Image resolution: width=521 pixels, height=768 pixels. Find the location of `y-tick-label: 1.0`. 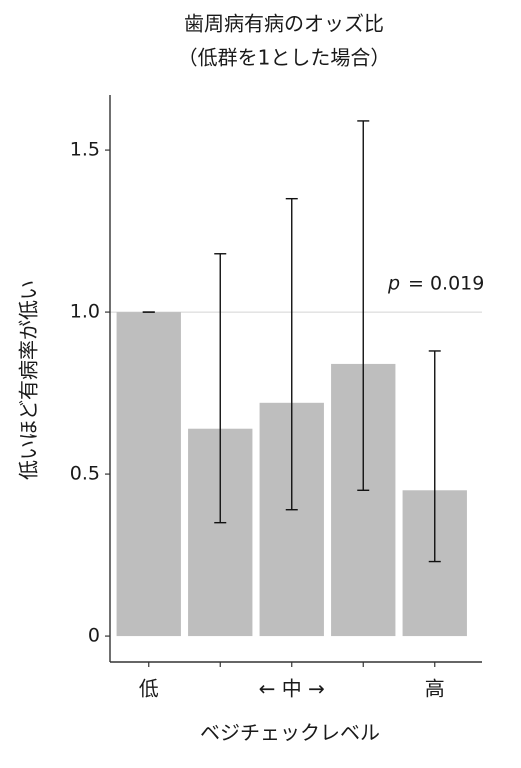

y-tick-label: 1.0 is located at coordinates (85, 312).